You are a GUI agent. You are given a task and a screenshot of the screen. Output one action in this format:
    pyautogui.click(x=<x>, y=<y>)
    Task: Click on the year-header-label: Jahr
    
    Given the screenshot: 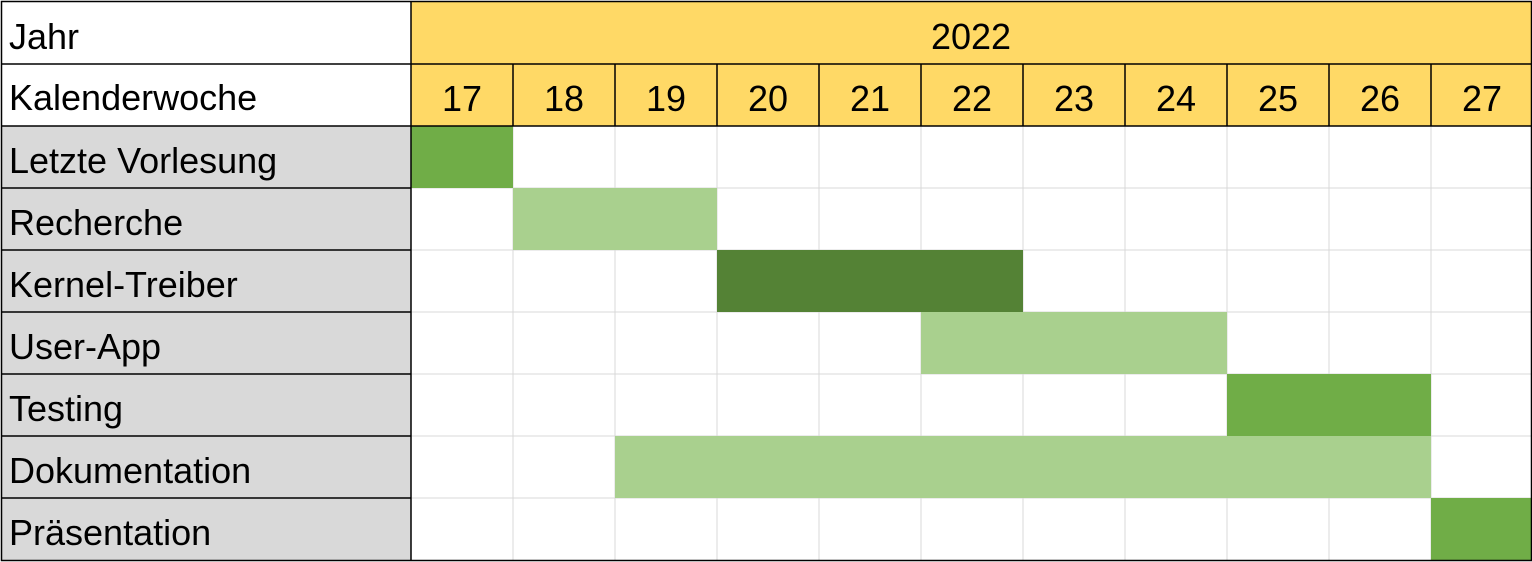 What is the action you would take?
    pyautogui.click(x=44, y=36)
    